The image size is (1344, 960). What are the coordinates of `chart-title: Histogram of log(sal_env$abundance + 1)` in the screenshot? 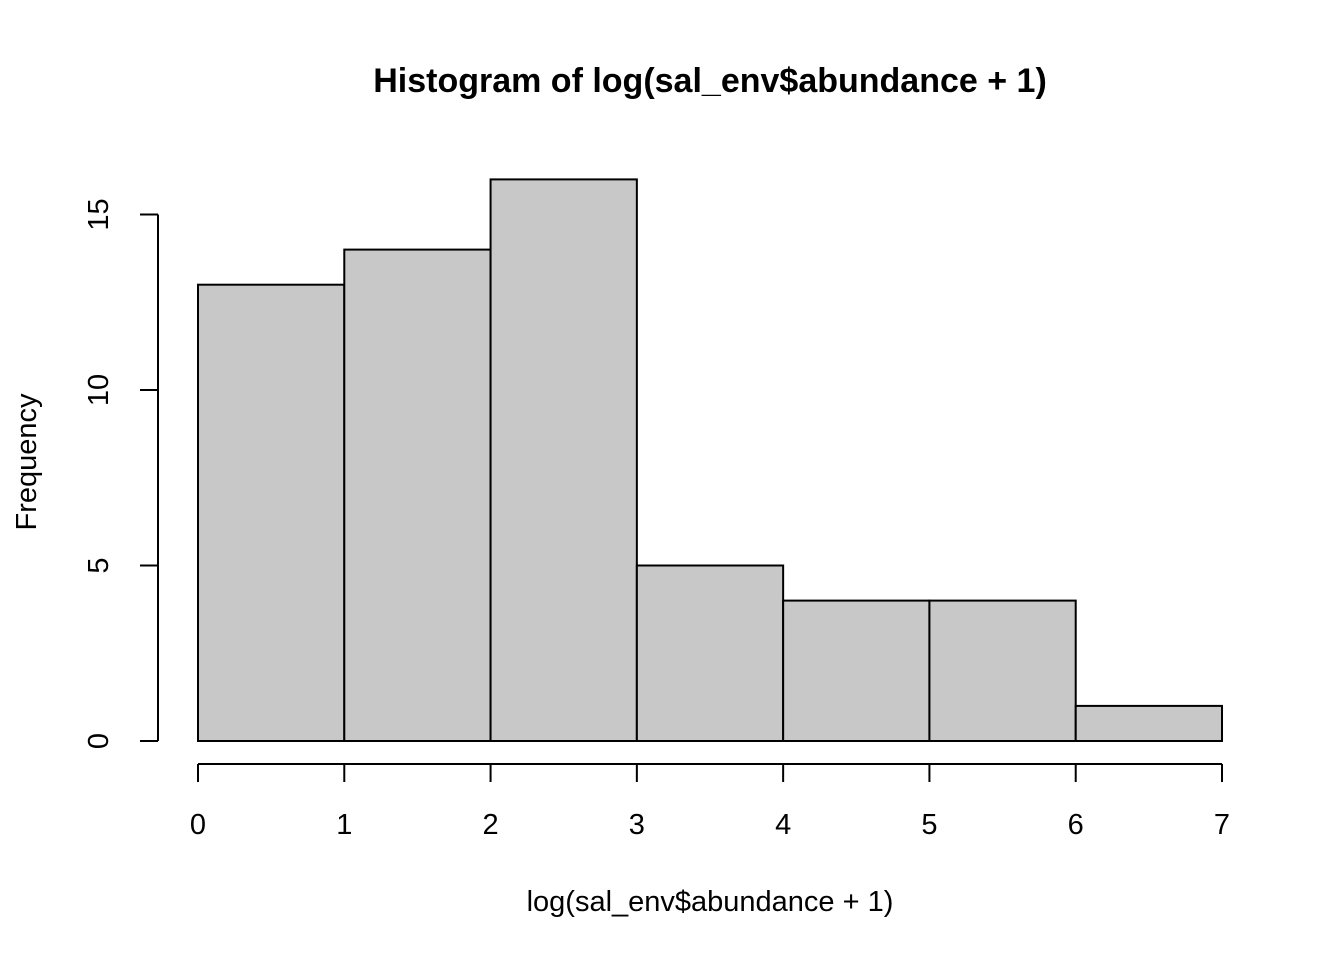 It's located at (710, 81).